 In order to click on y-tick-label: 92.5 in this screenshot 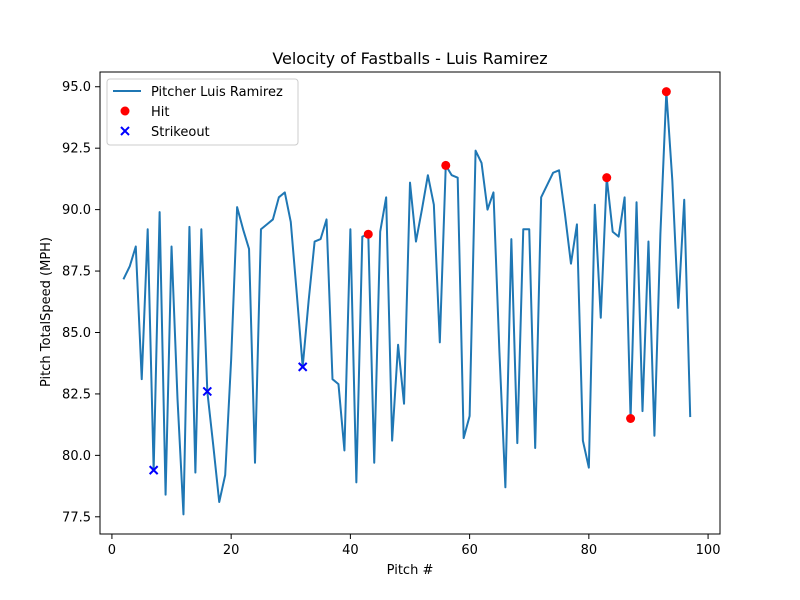, I will do `click(76, 149)`.